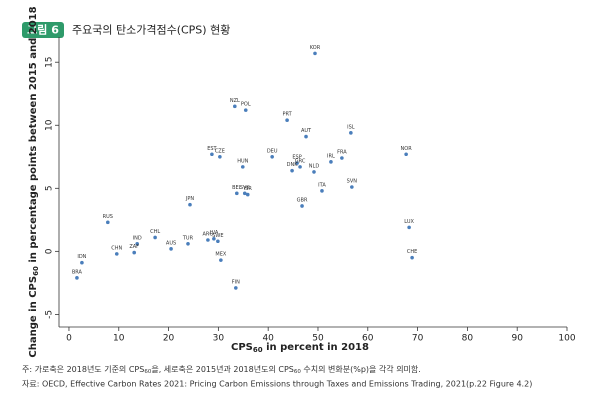 The height and width of the screenshot is (416, 600). What do you see at coordinates (248, 189) in the screenshot?
I see `point-label: ISR` at bounding box center [248, 189].